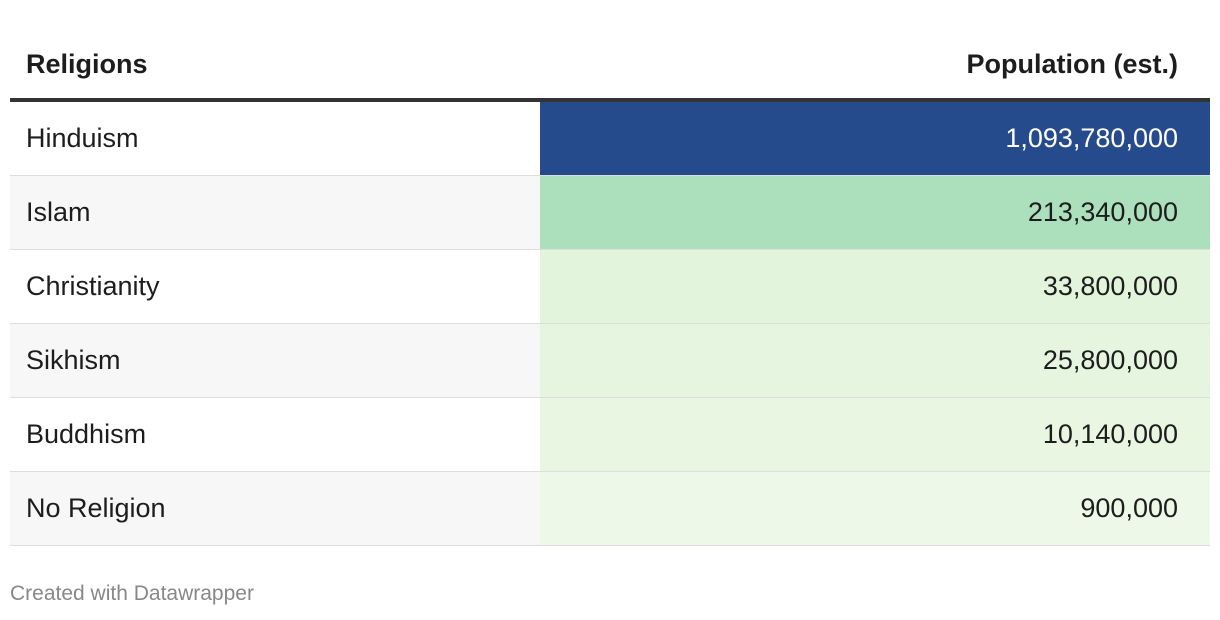 The height and width of the screenshot is (620, 1220). Describe the element at coordinates (58, 212) in the screenshot. I see `religion-name: Islam` at that location.